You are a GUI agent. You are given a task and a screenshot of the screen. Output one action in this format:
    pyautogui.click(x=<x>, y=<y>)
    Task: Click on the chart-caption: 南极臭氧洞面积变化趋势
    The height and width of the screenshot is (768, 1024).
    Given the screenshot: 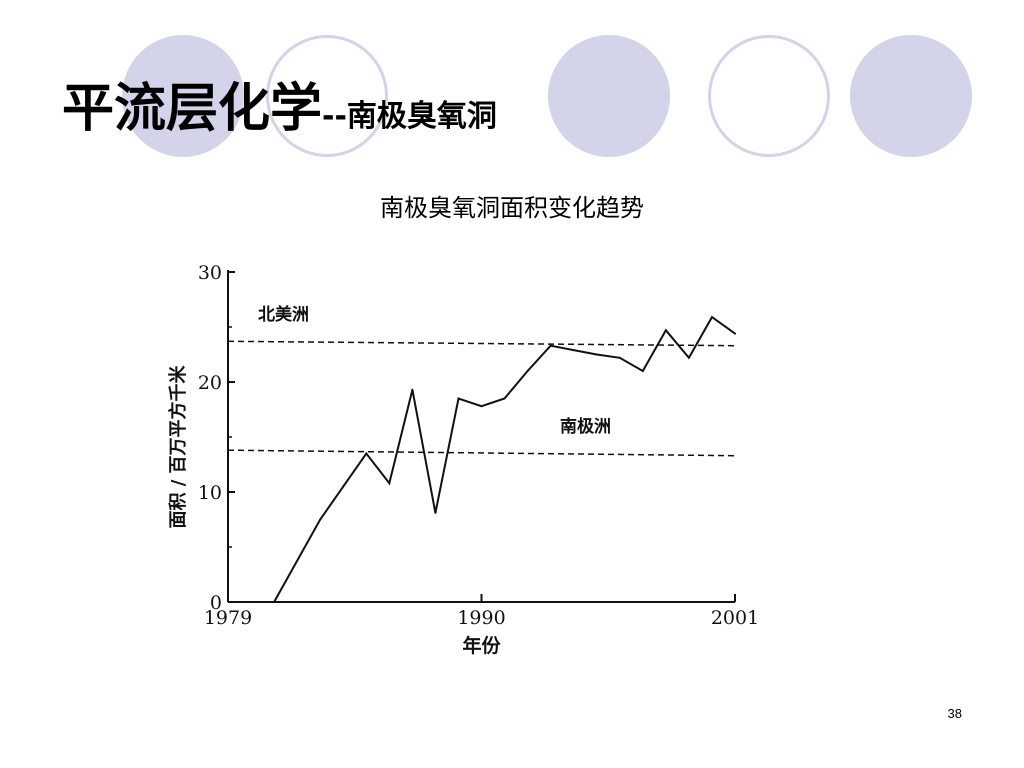 What is the action you would take?
    pyautogui.click(x=512, y=208)
    